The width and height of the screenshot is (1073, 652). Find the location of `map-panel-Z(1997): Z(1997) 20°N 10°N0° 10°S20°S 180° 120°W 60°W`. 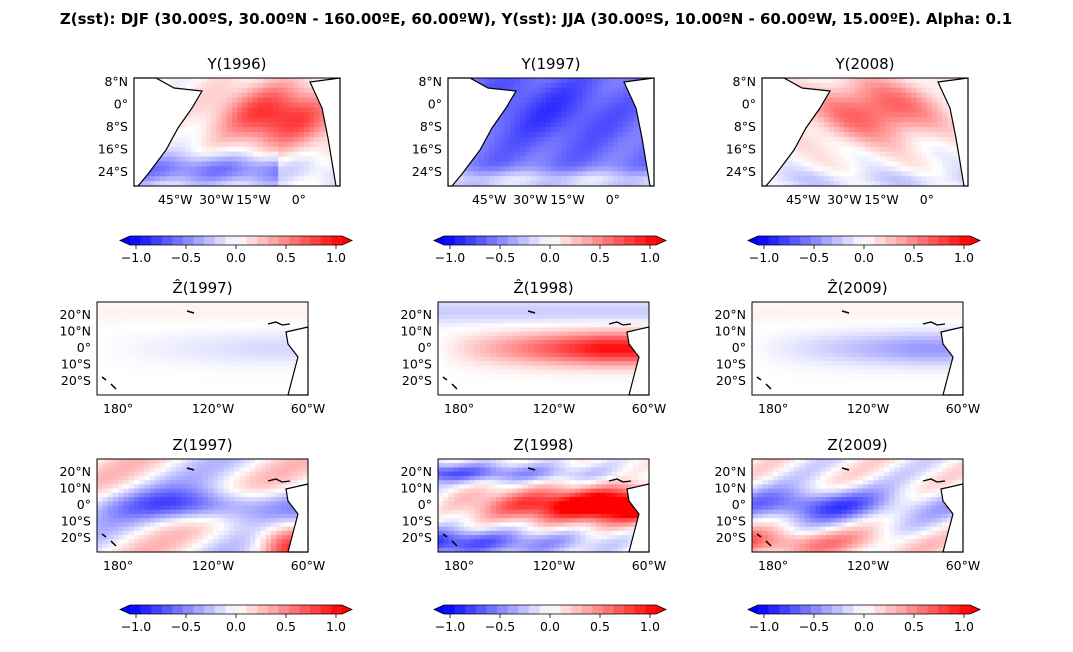

map-panel-Z(1997): Z(1997) 20°N 10°N0° 10°S20°S 180° 120°W 60°W is located at coordinates (192, 504).